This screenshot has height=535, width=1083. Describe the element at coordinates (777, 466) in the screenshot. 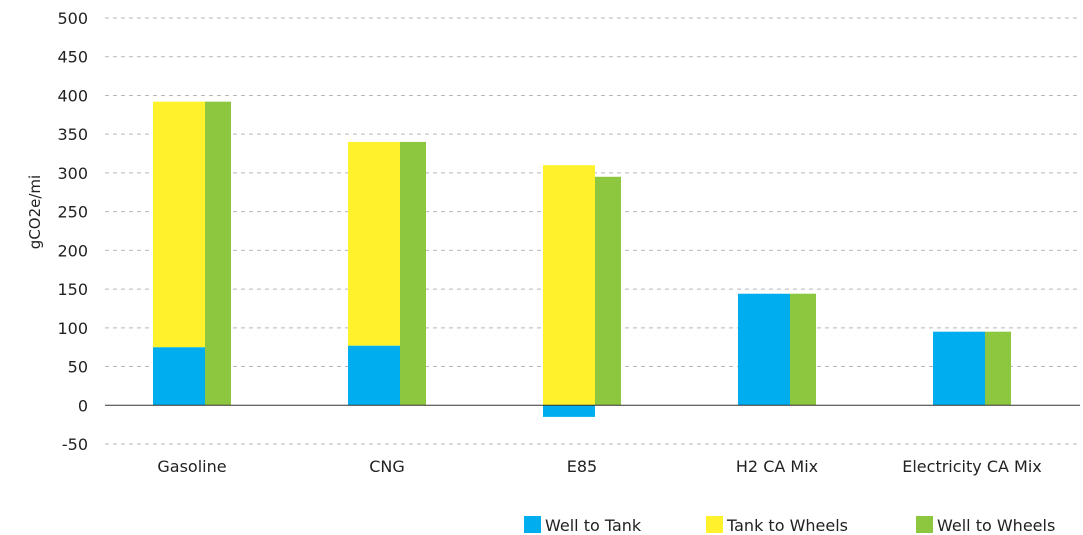

I see `category-label: H2 CA Mix` at that location.